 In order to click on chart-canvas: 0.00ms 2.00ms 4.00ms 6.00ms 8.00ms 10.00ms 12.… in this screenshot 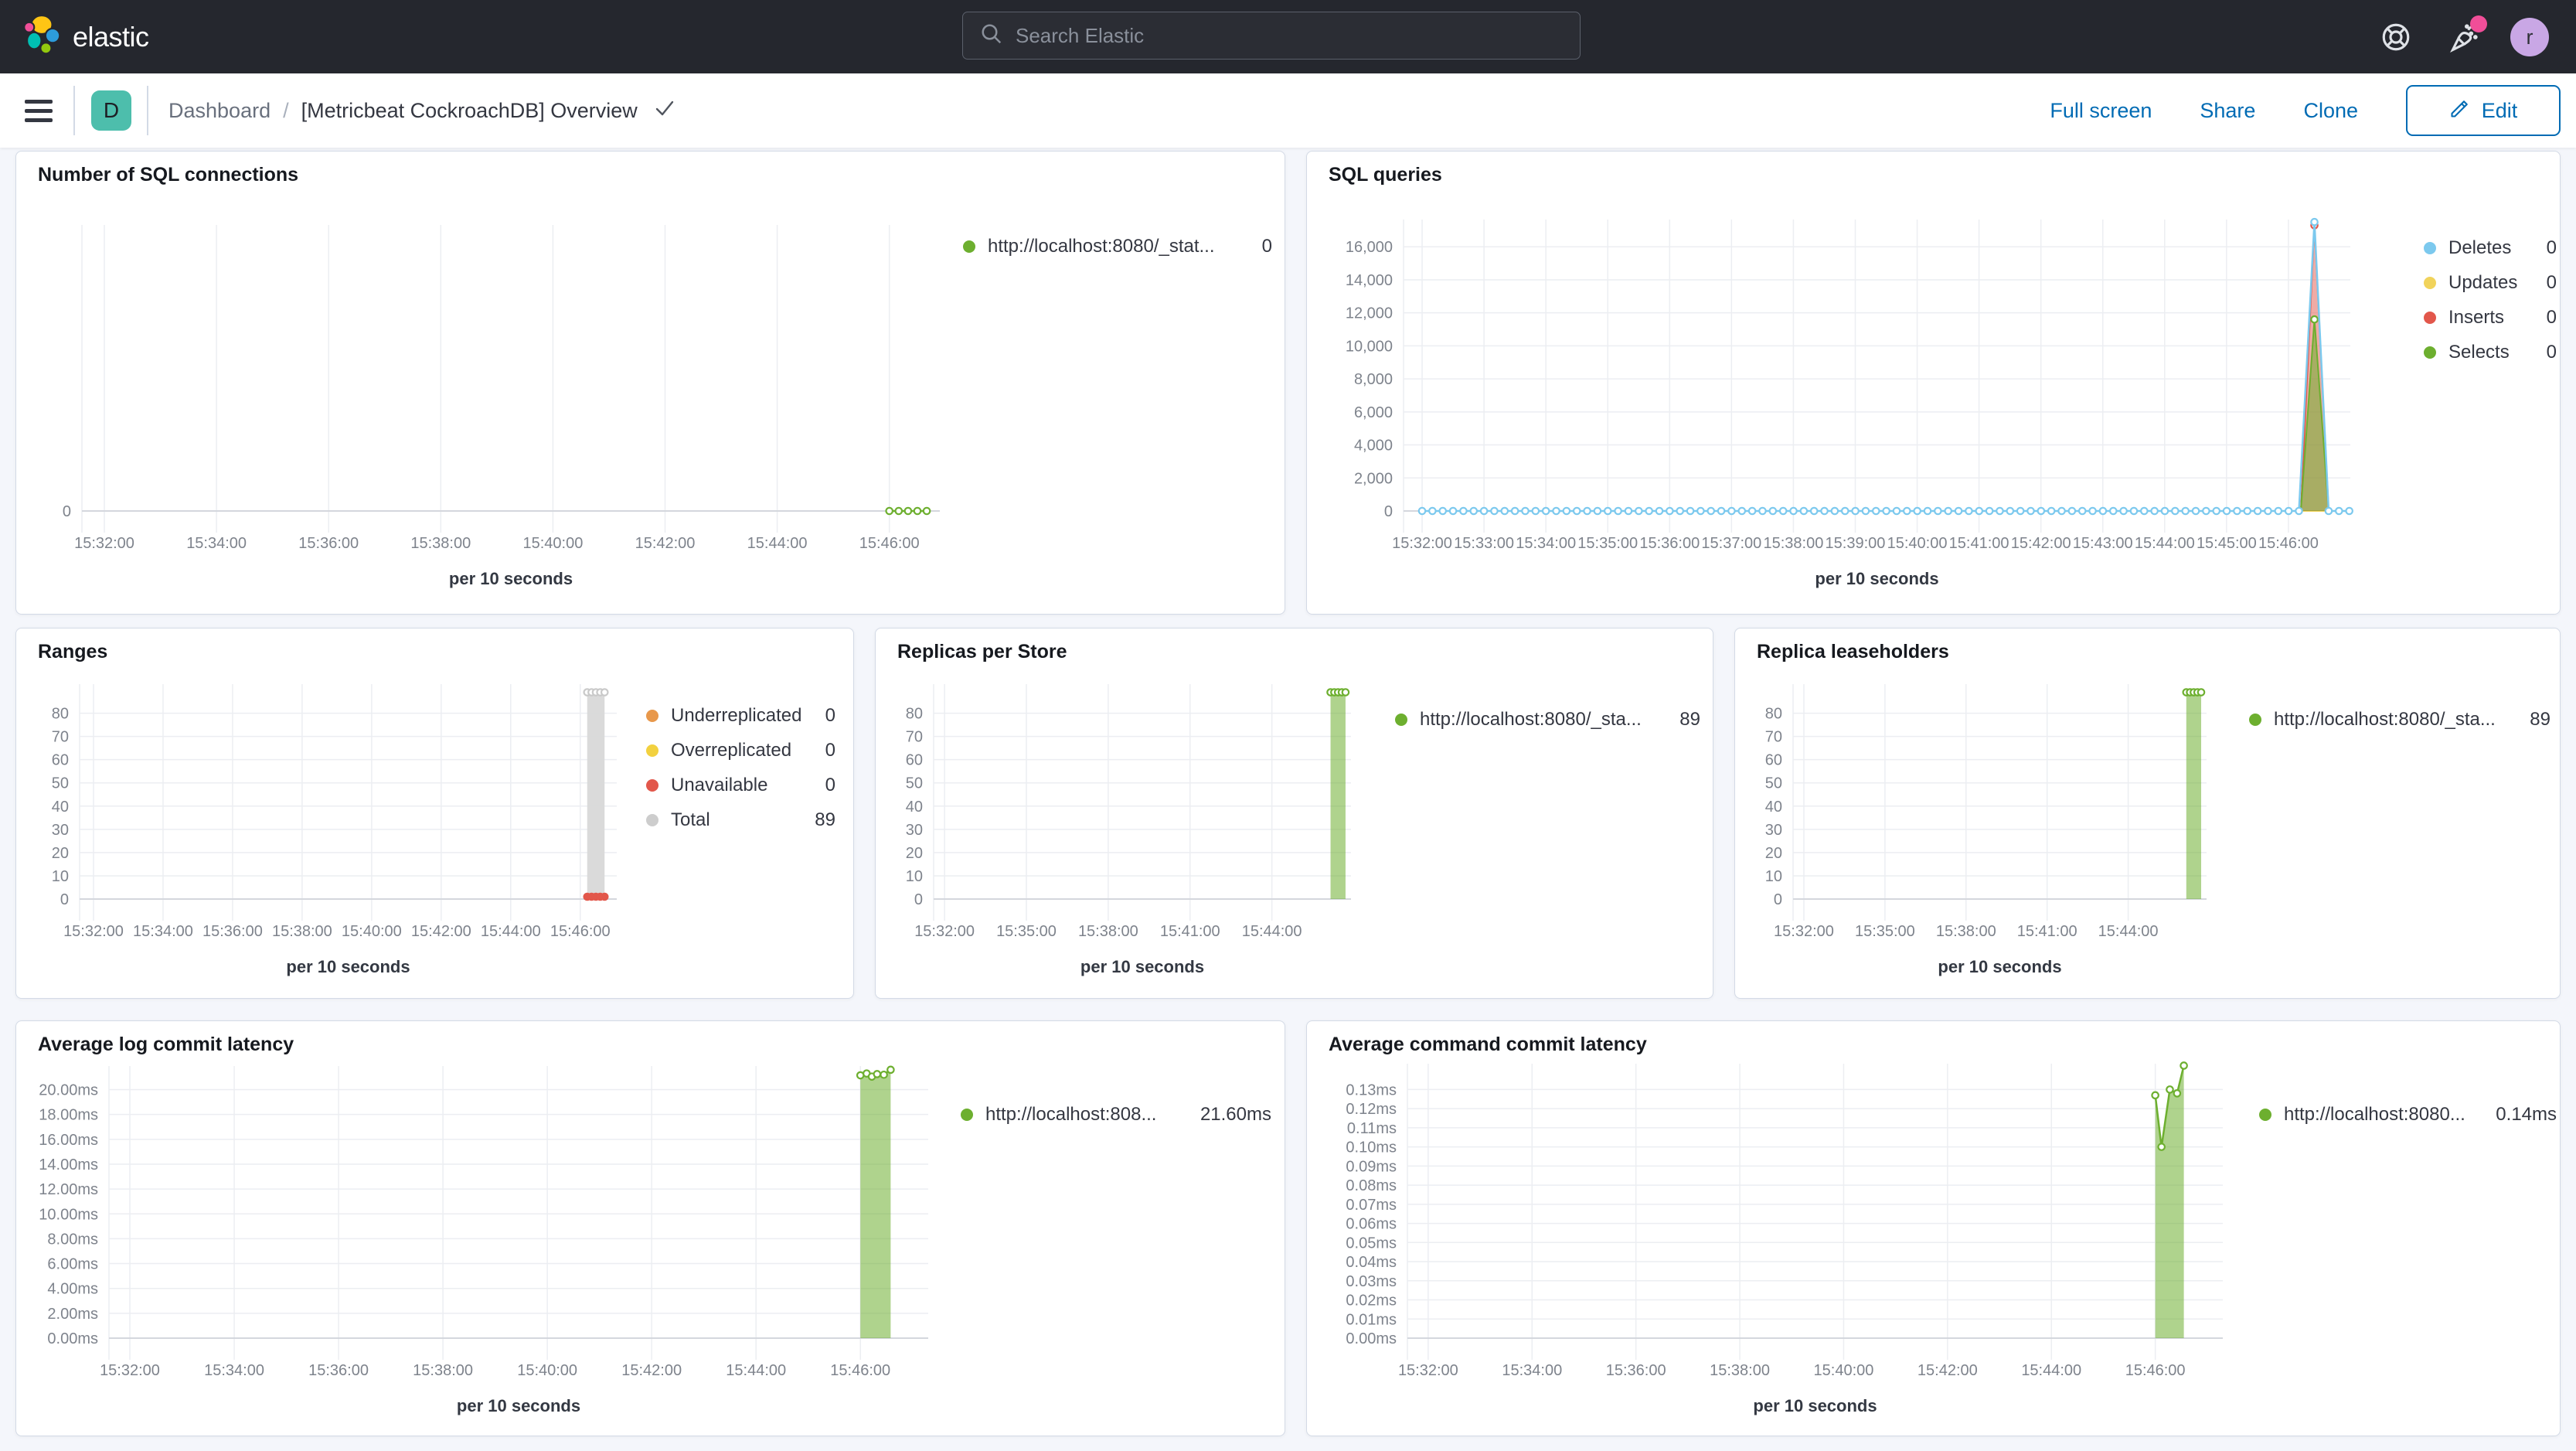, I will do `click(651, 1229)`.